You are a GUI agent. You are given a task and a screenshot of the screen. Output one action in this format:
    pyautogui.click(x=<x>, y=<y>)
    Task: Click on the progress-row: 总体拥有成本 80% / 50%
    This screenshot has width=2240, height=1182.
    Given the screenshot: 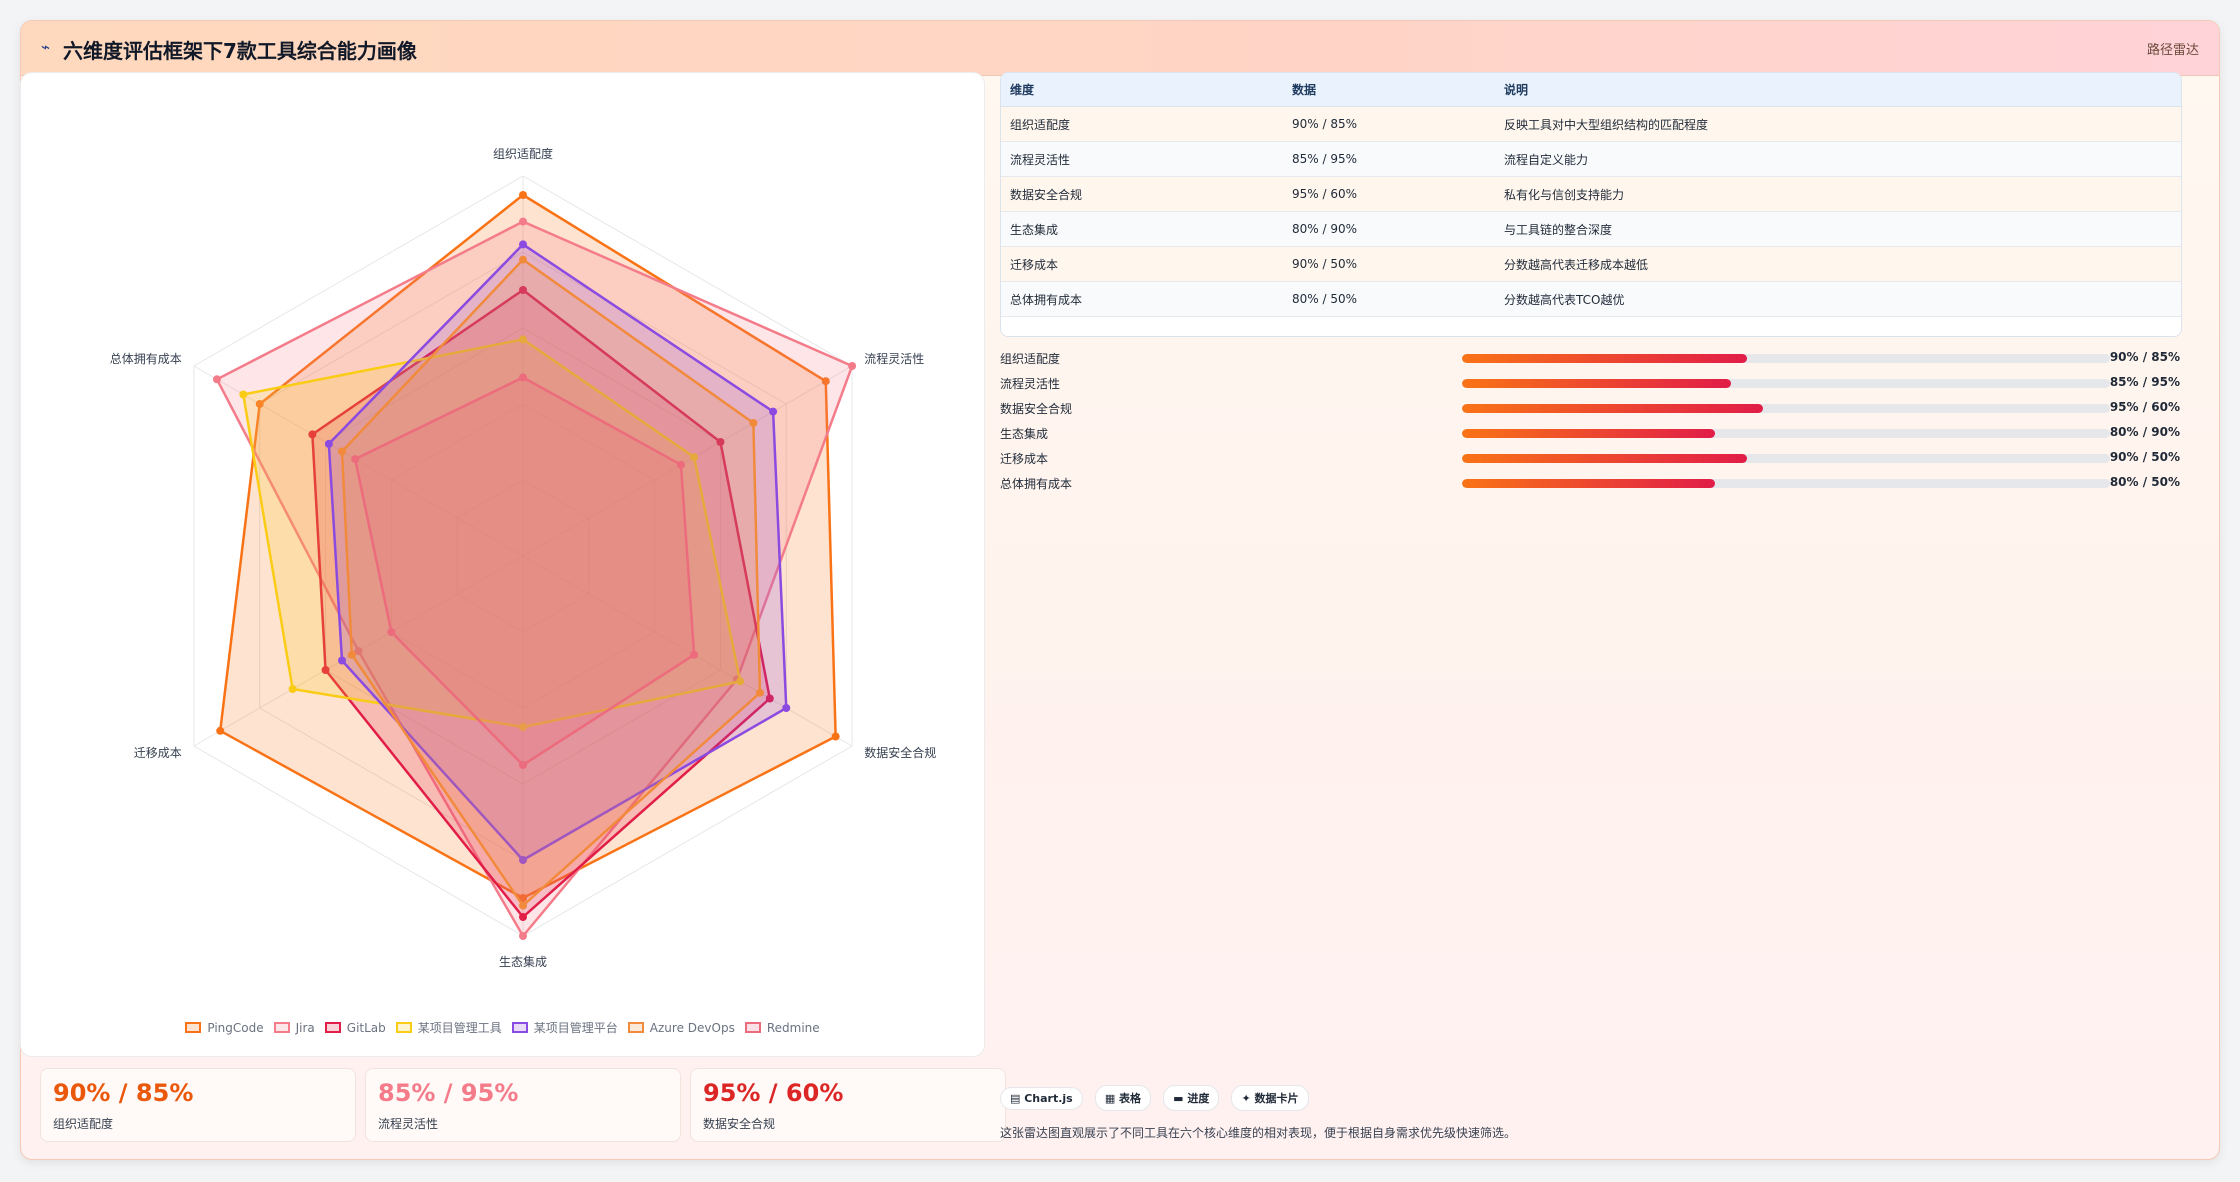 What is the action you would take?
    pyautogui.click(x=1590, y=483)
    